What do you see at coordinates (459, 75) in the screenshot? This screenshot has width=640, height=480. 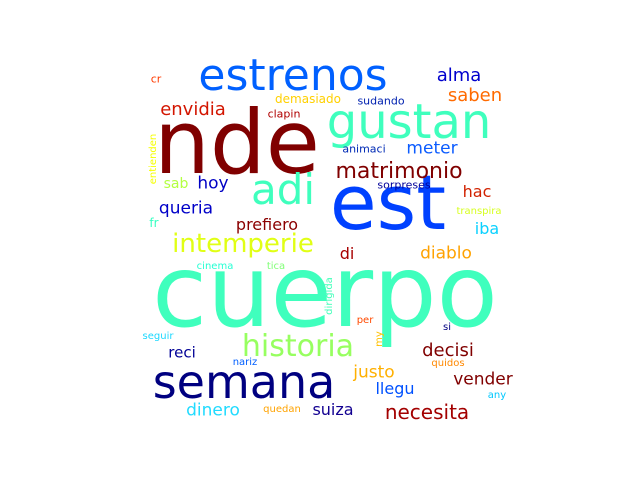 I see `cloud-word: alma` at bounding box center [459, 75].